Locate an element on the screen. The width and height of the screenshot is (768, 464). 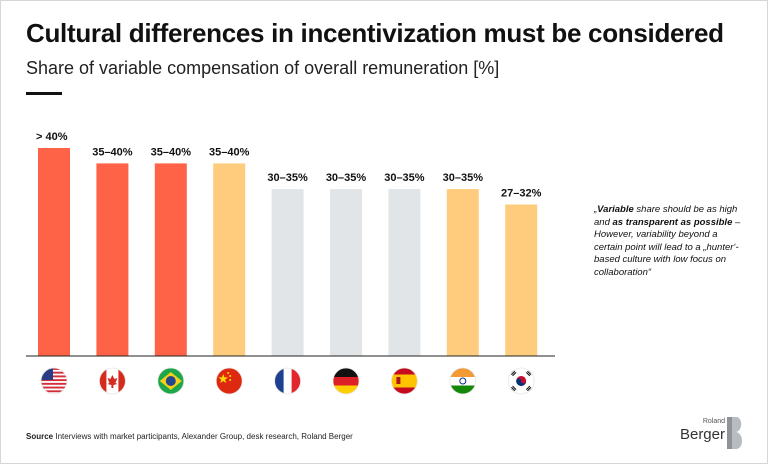
bar-germany is located at coordinates (346, 272).